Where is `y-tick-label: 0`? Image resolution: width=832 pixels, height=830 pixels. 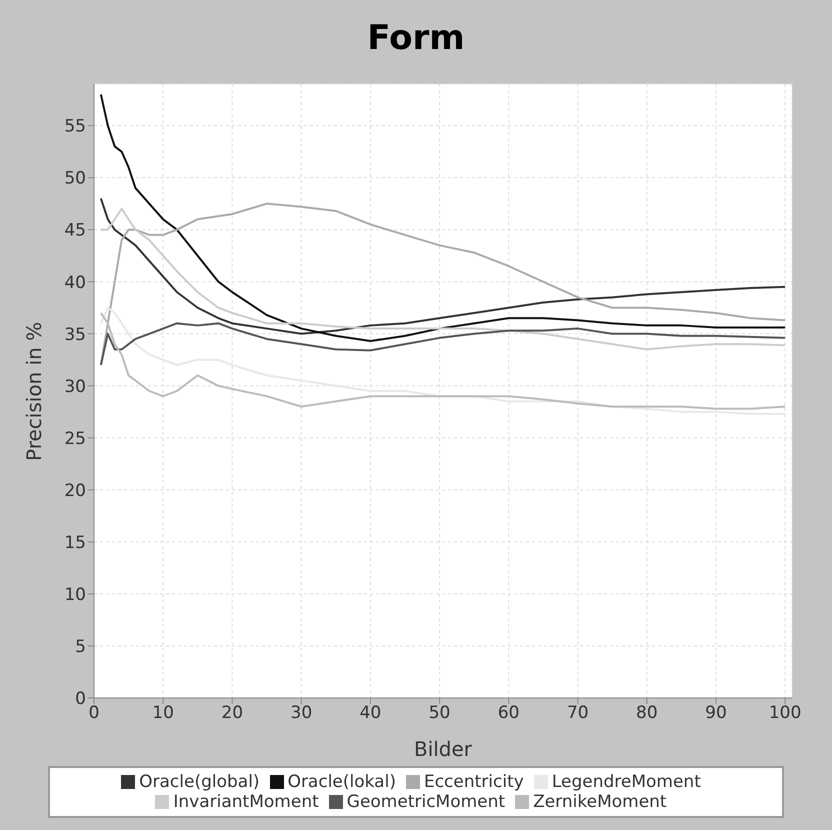 y-tick-label: 0 is located at coordinates (80, 699).